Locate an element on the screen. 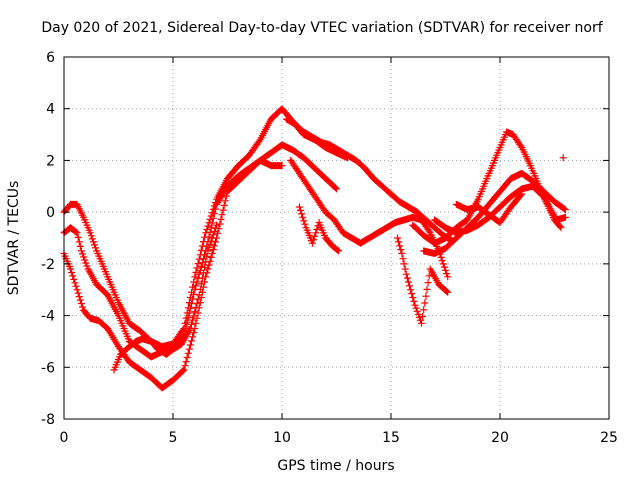 The width and height of the screenshot is (640, 485). series-trace-l is located at coordinates (489, 208).